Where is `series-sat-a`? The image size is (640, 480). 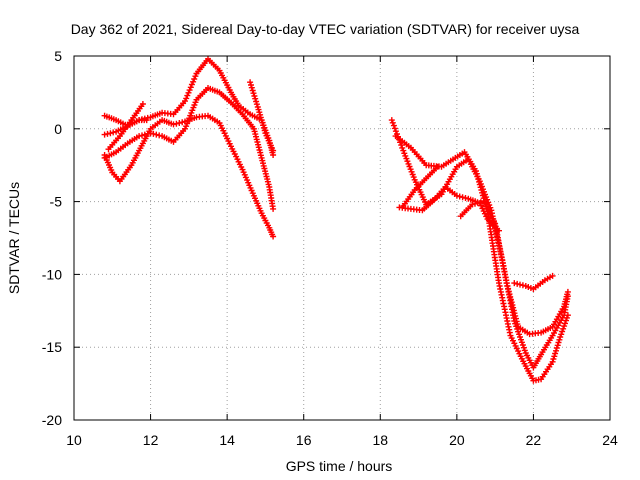 series-sat-a is located at coordinates (189, 176).